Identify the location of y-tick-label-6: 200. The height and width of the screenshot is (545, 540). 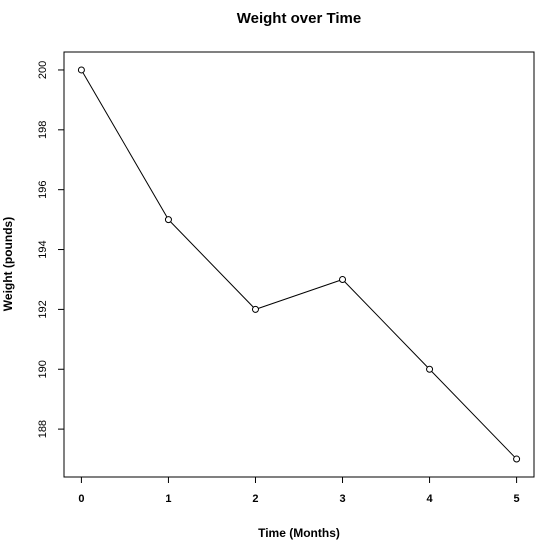
(43, 70).